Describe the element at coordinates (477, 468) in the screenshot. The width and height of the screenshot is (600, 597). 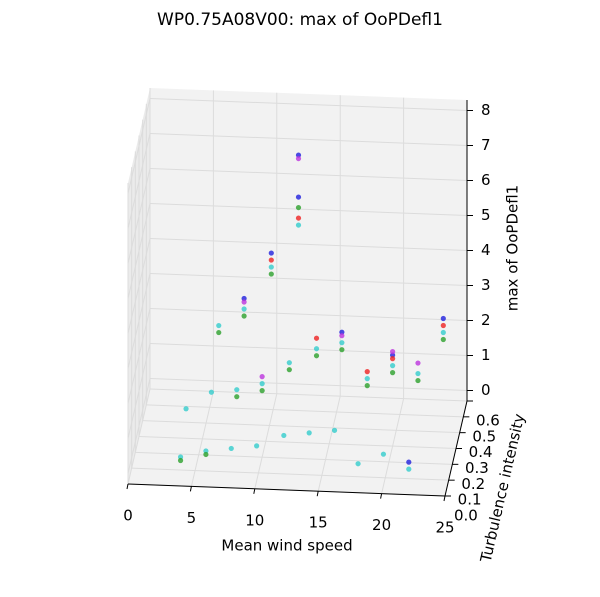
I see `y-tick-label: 0.3` at that location.